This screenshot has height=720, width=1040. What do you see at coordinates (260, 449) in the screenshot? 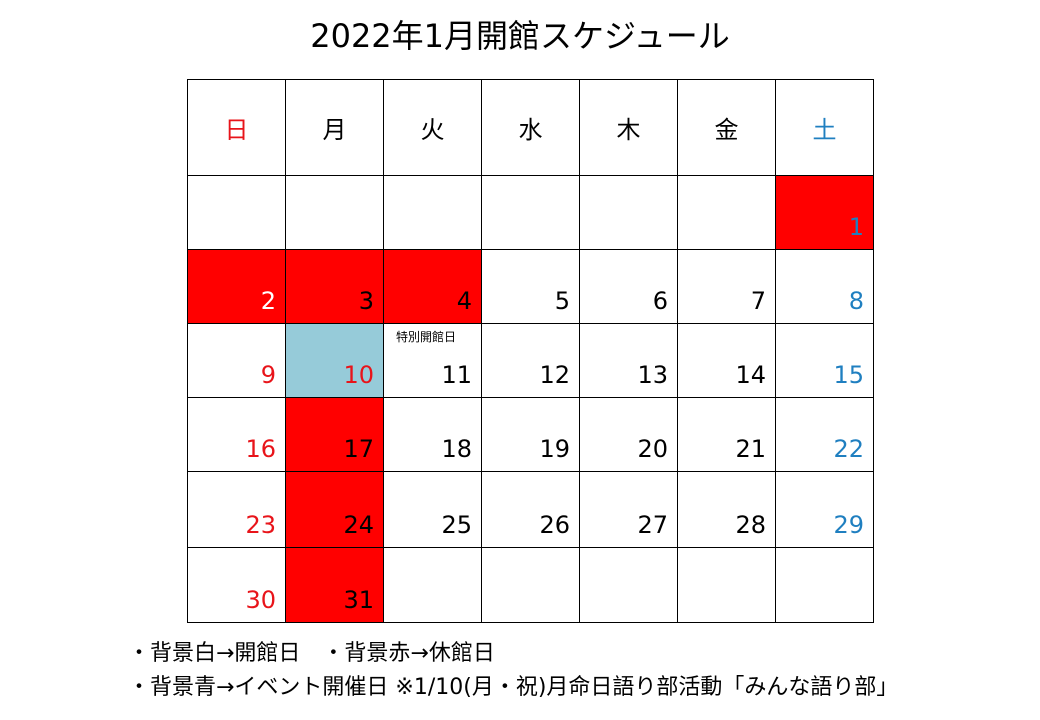
I see `day-number: 16` at bounding box center [260, 449].